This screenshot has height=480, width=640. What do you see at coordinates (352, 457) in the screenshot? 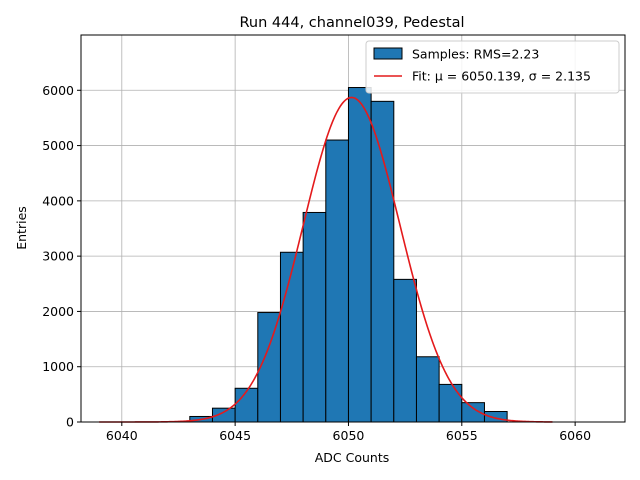
I see `x-axis-label: ADC Counts` at bounding box center [352, 457].